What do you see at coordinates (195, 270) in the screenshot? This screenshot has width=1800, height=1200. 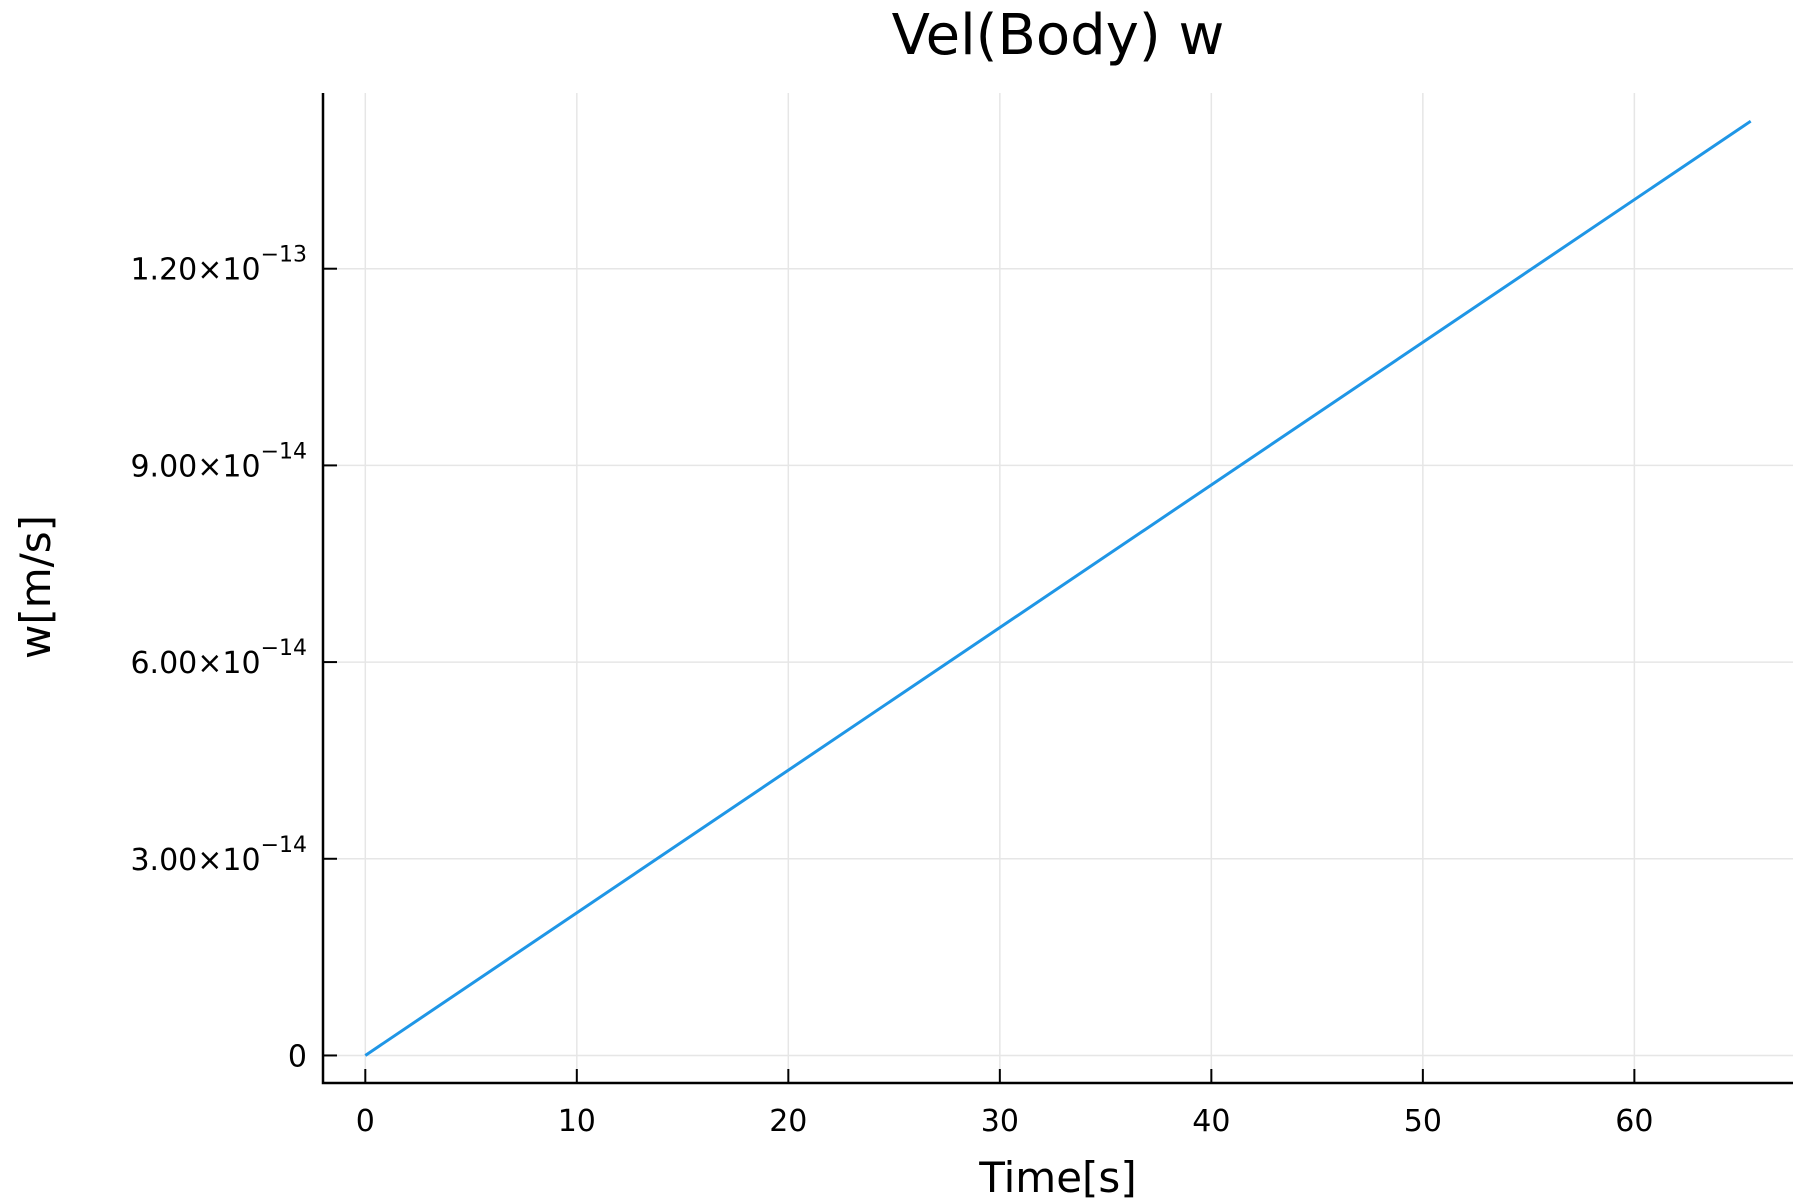 I see `y-tick-label-base: 1.20×10` at bounding box center [195, 270].